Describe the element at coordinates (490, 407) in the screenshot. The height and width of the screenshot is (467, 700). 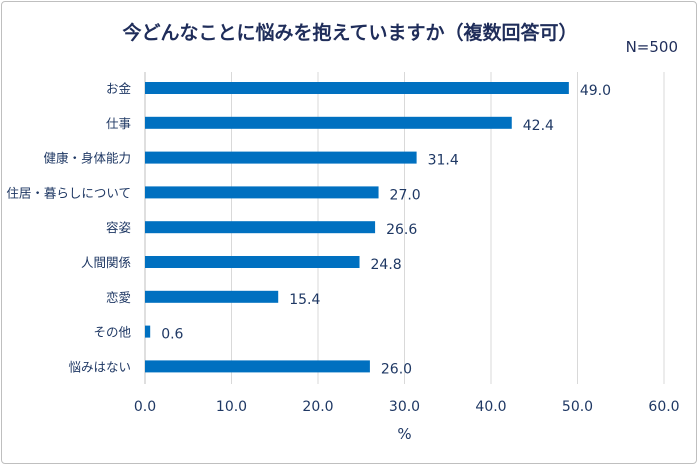
I see `x-tick-label: 40.0` at that location.